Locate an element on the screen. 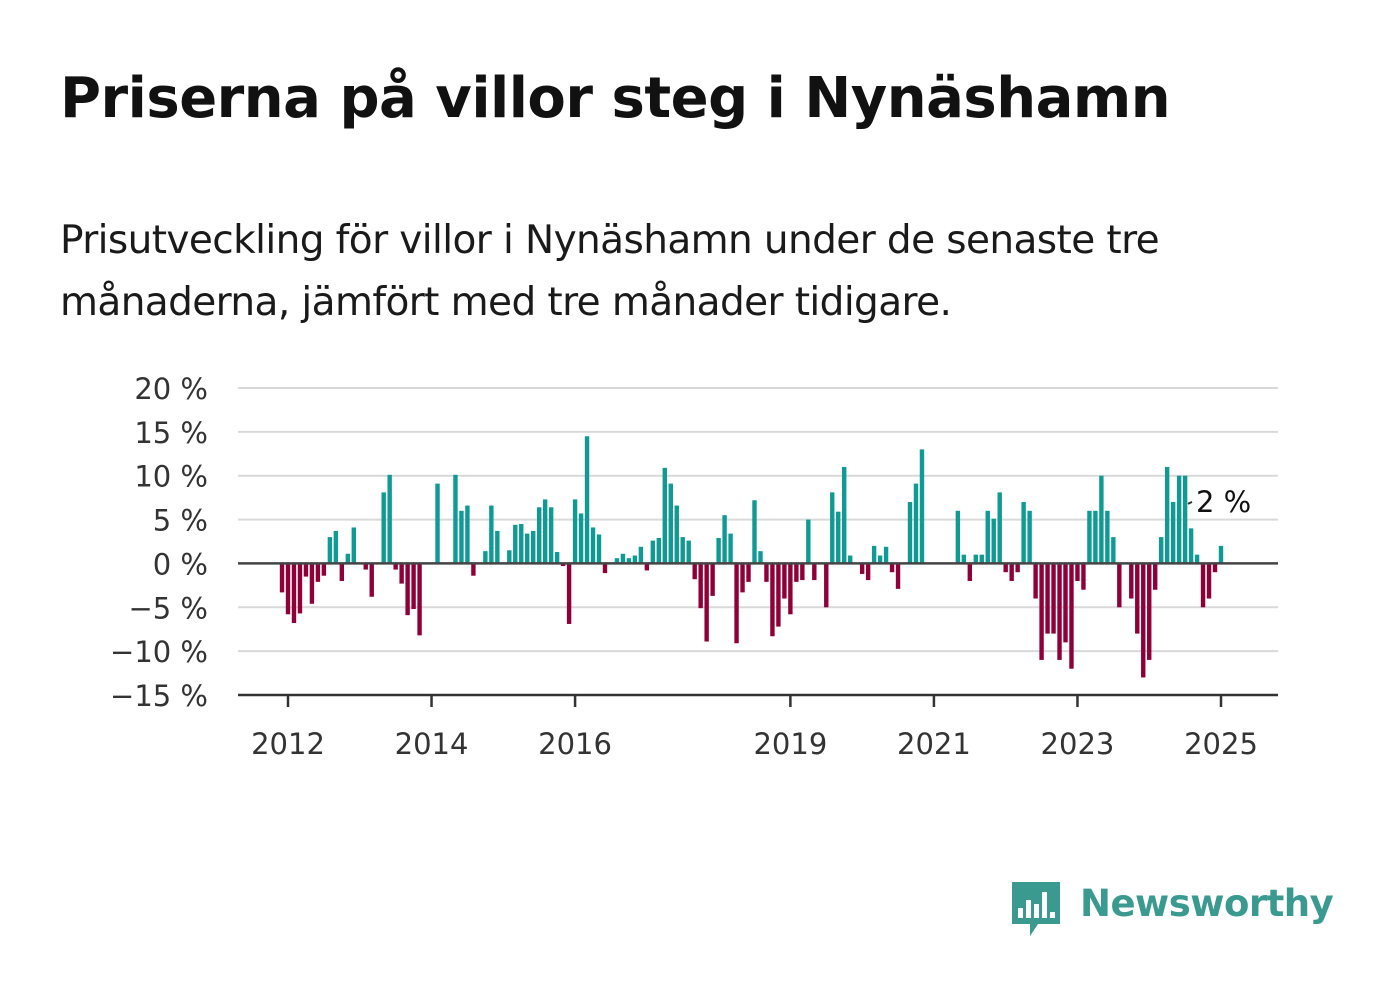 This screenshot has width=1382, height=999. y-tick-label: −10 % is located at coordinates (159, 652).